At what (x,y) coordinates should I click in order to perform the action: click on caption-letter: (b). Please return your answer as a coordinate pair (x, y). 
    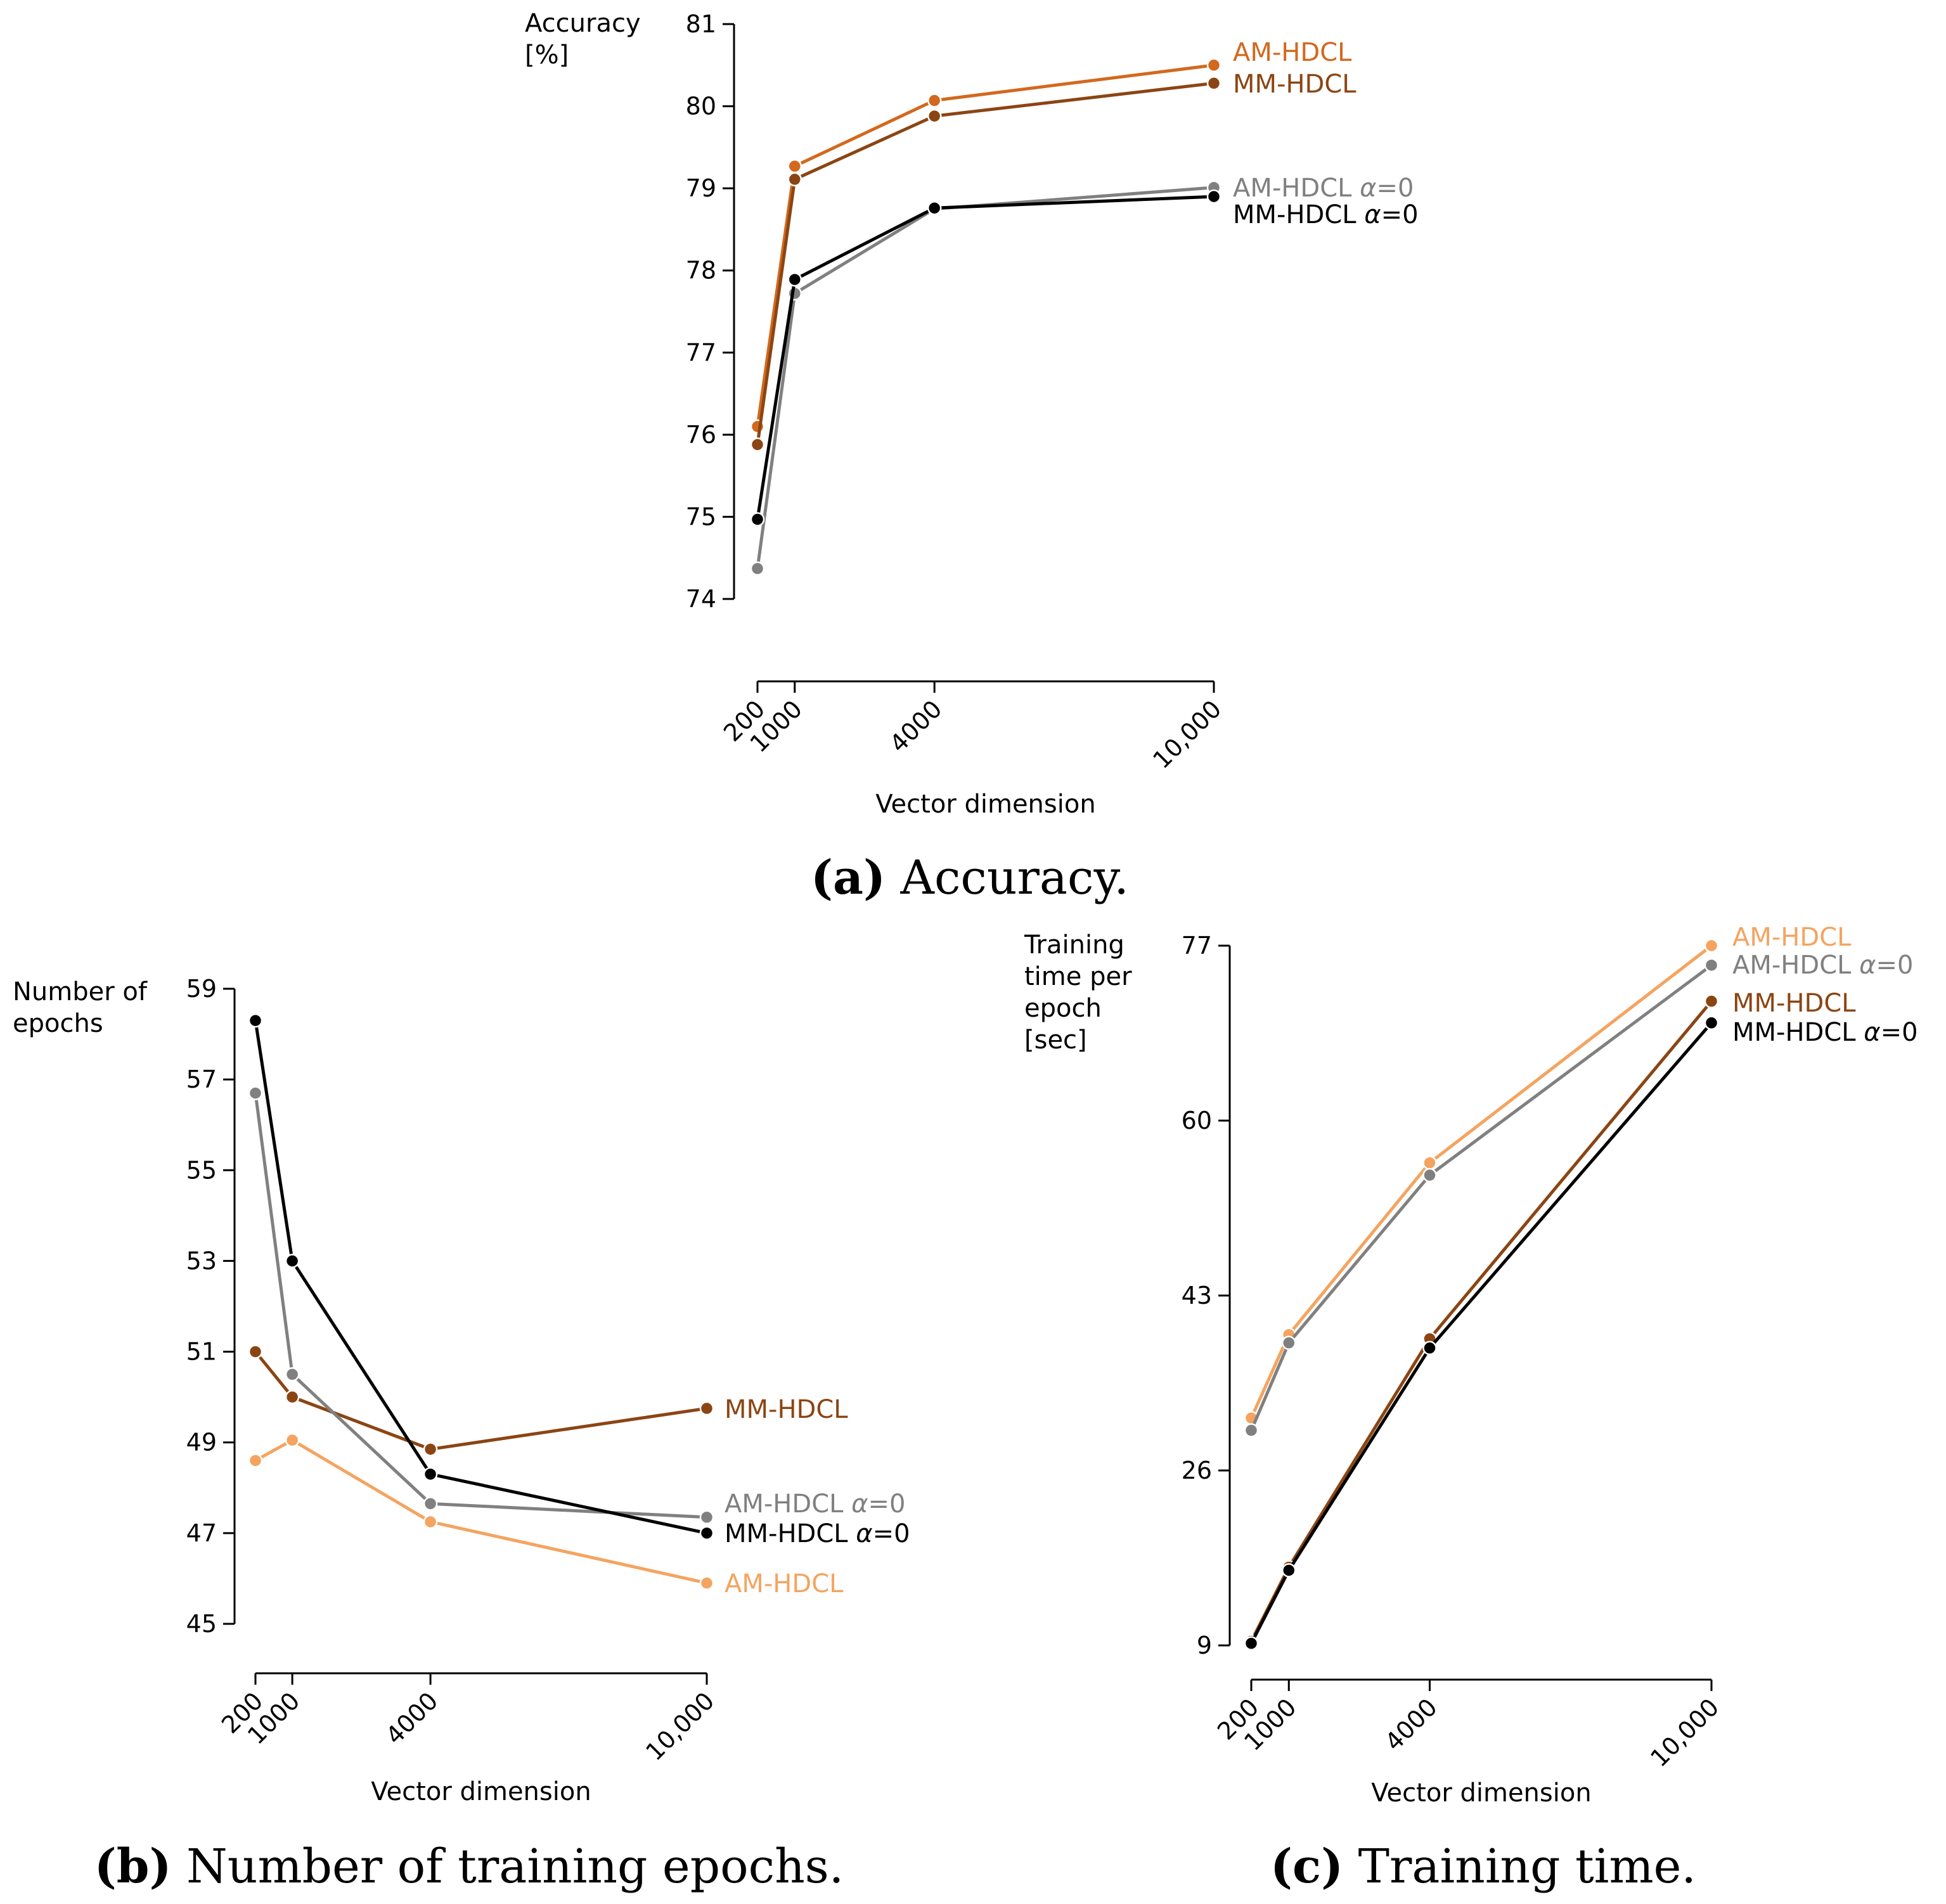
    Looking at the image, I should click on (133, 1866).